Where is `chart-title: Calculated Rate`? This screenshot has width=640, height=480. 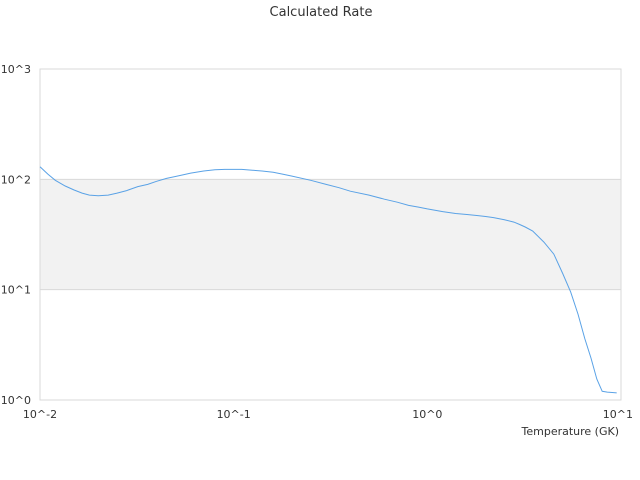
chart-title: Calculated Rate is located at coordinates (321, 12).